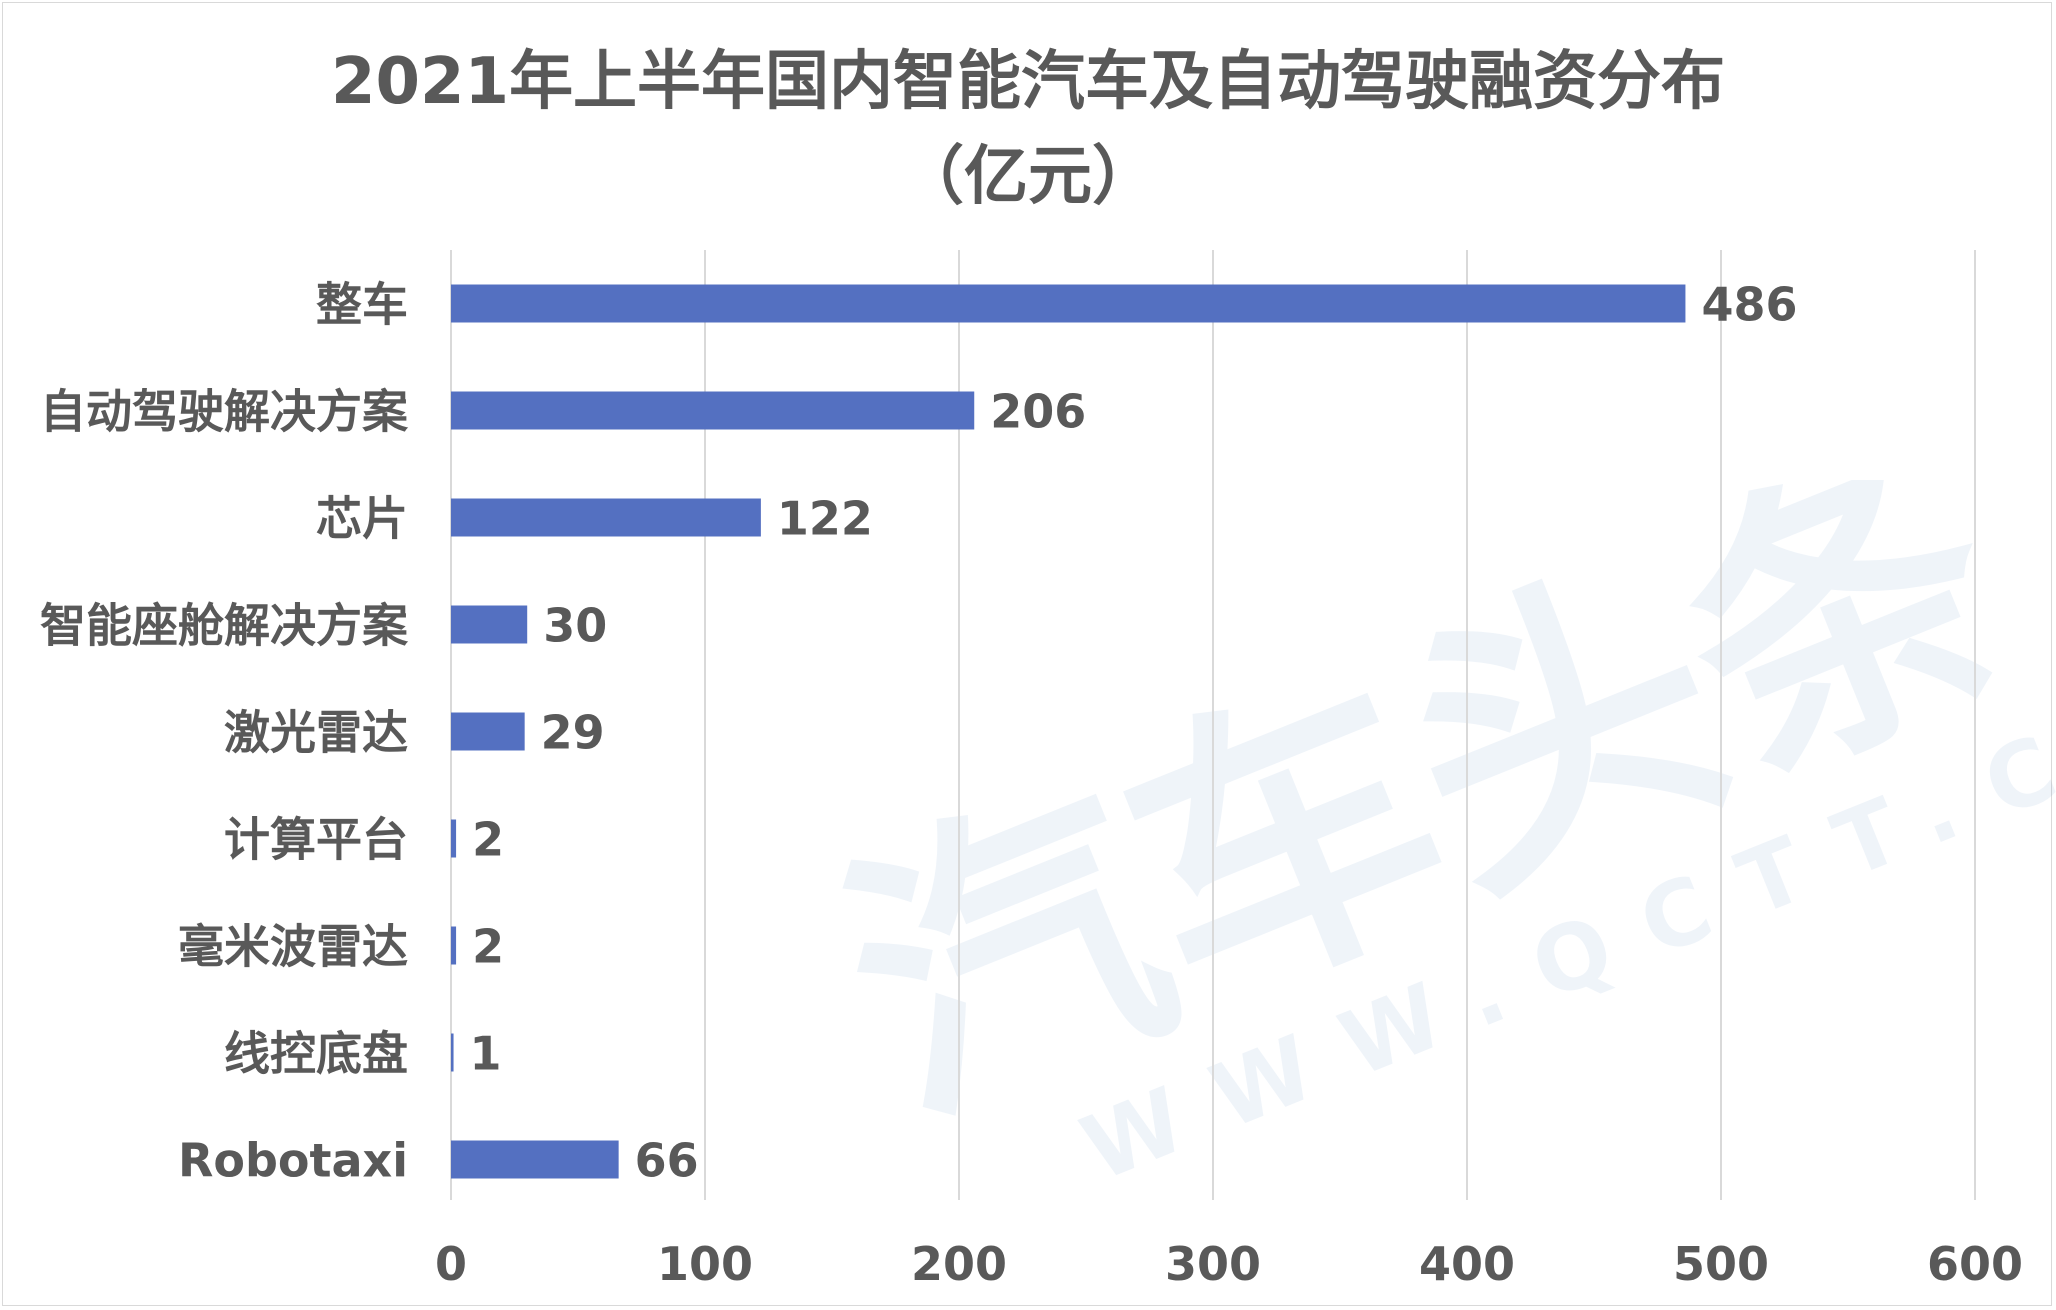 The image size is (2056, 1310). I want to click on x-tick-label: 500, so click(1721, 1264).